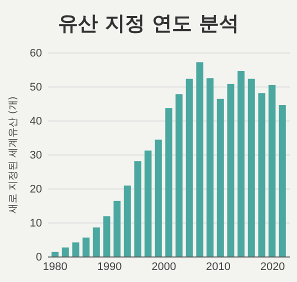  I want to click on y-tick-label: 50, so click(36, 88).